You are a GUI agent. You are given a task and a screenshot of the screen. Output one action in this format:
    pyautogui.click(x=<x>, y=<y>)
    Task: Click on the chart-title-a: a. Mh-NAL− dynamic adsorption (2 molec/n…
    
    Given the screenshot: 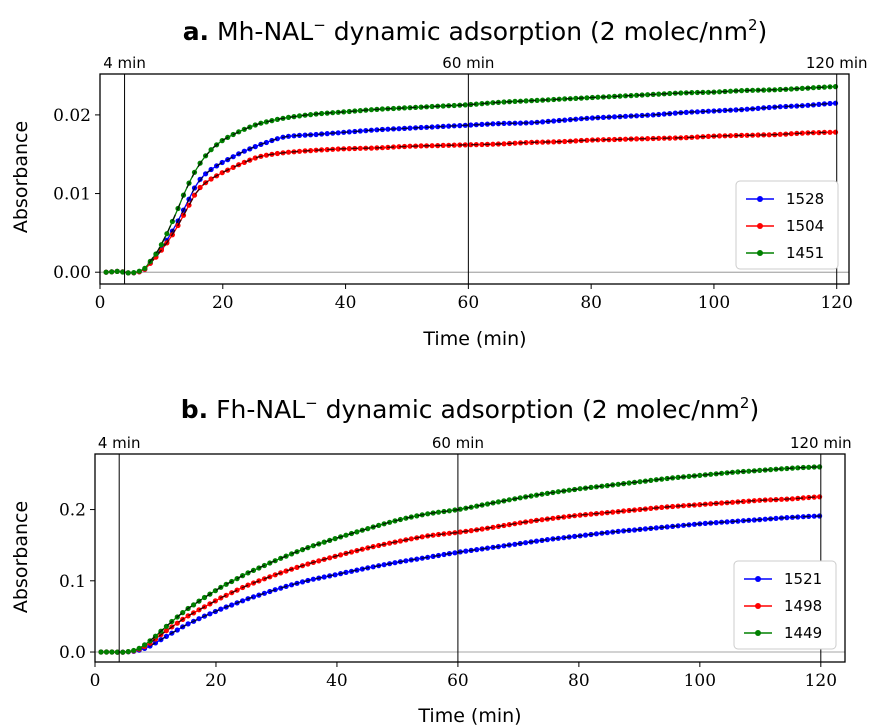 What is the action you would take?
    pyautogui.click(x=475, y=31)
    